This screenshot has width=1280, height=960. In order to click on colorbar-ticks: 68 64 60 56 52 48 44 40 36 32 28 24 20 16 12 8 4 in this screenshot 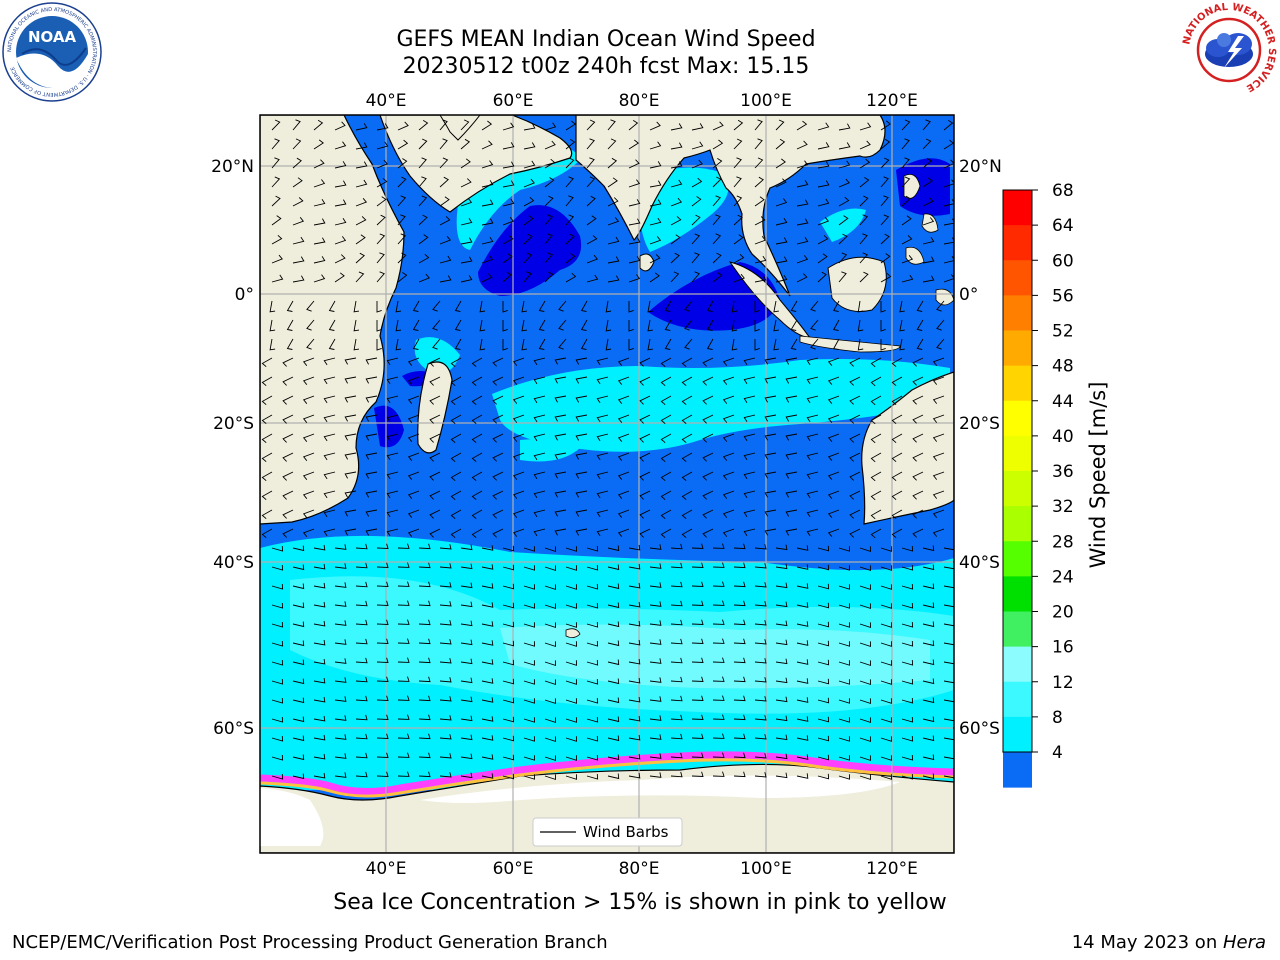, I will do `click(1053, 472)`.